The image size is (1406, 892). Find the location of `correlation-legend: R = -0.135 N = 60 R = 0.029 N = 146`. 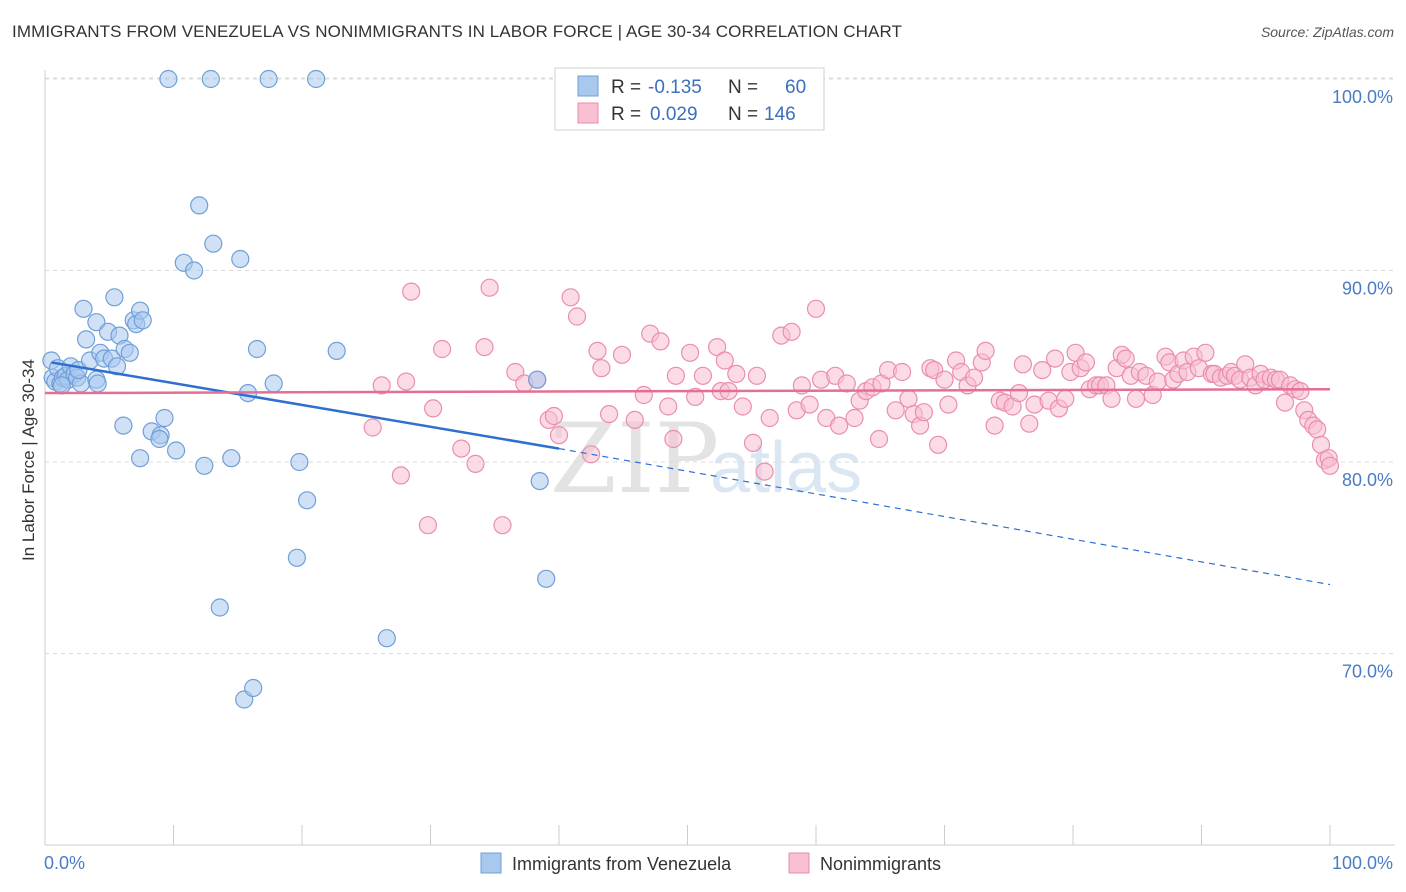

correlation-legend: R = -0.135 N = 60 R = 0.029 N = 146 is located at coordinates (689, 99).